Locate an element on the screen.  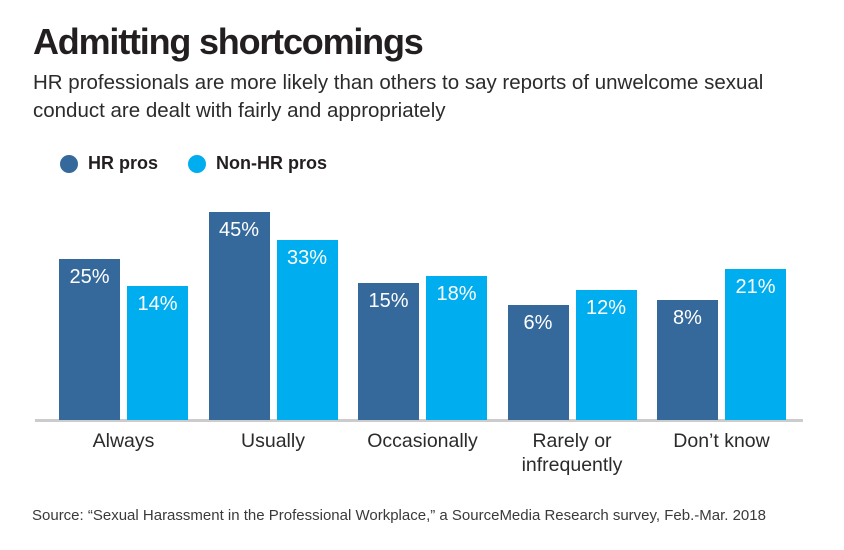
bar-hr-pros-occasionally: 15% is located at coordinates (388, 351).